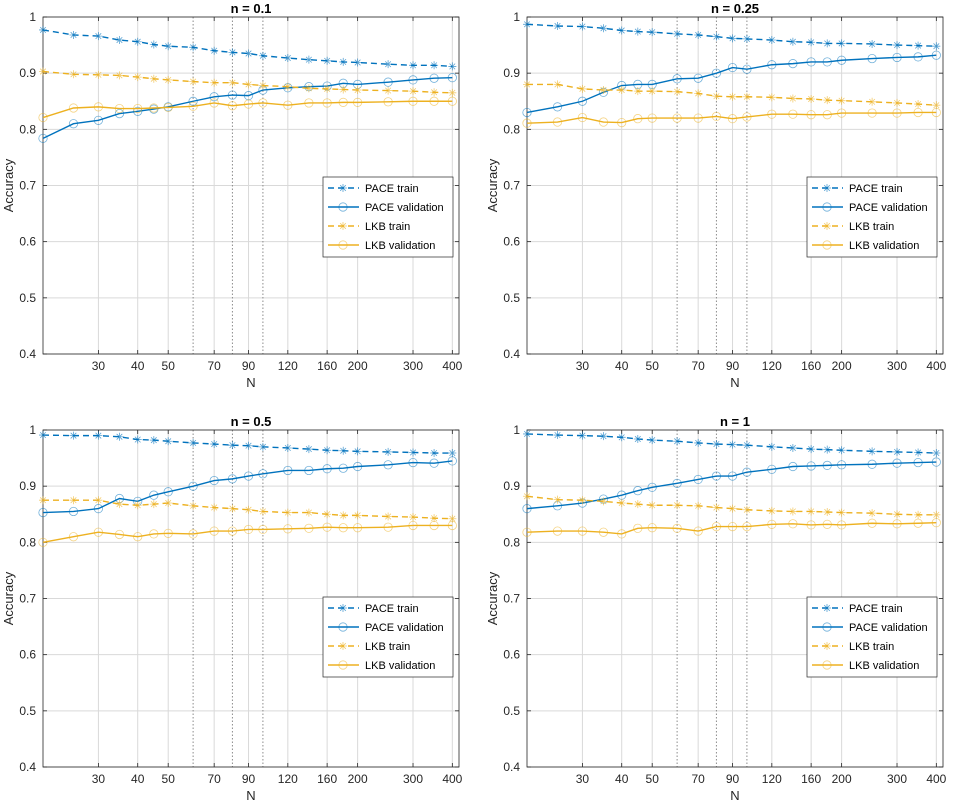 The image size is (957, 806). I want to click on y-axis-label: Accuracy, so click(492, 598).